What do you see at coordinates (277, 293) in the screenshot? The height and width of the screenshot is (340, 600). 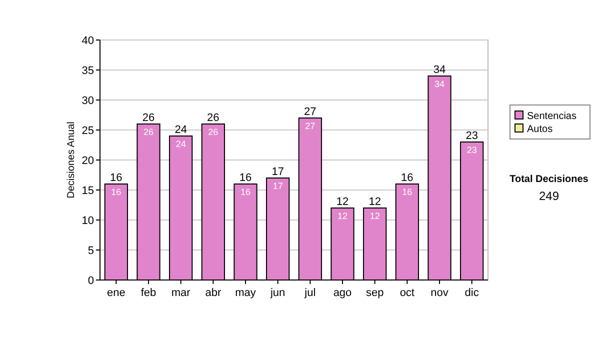 I see `x-tick-label: jun` at bounding box center [277, 293].